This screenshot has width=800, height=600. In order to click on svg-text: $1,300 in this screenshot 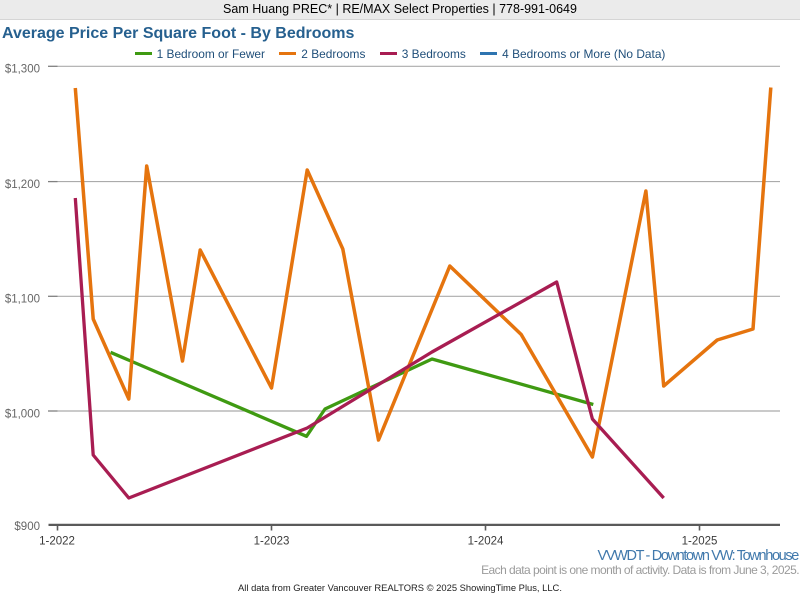, I will do `click(22, 70)`.